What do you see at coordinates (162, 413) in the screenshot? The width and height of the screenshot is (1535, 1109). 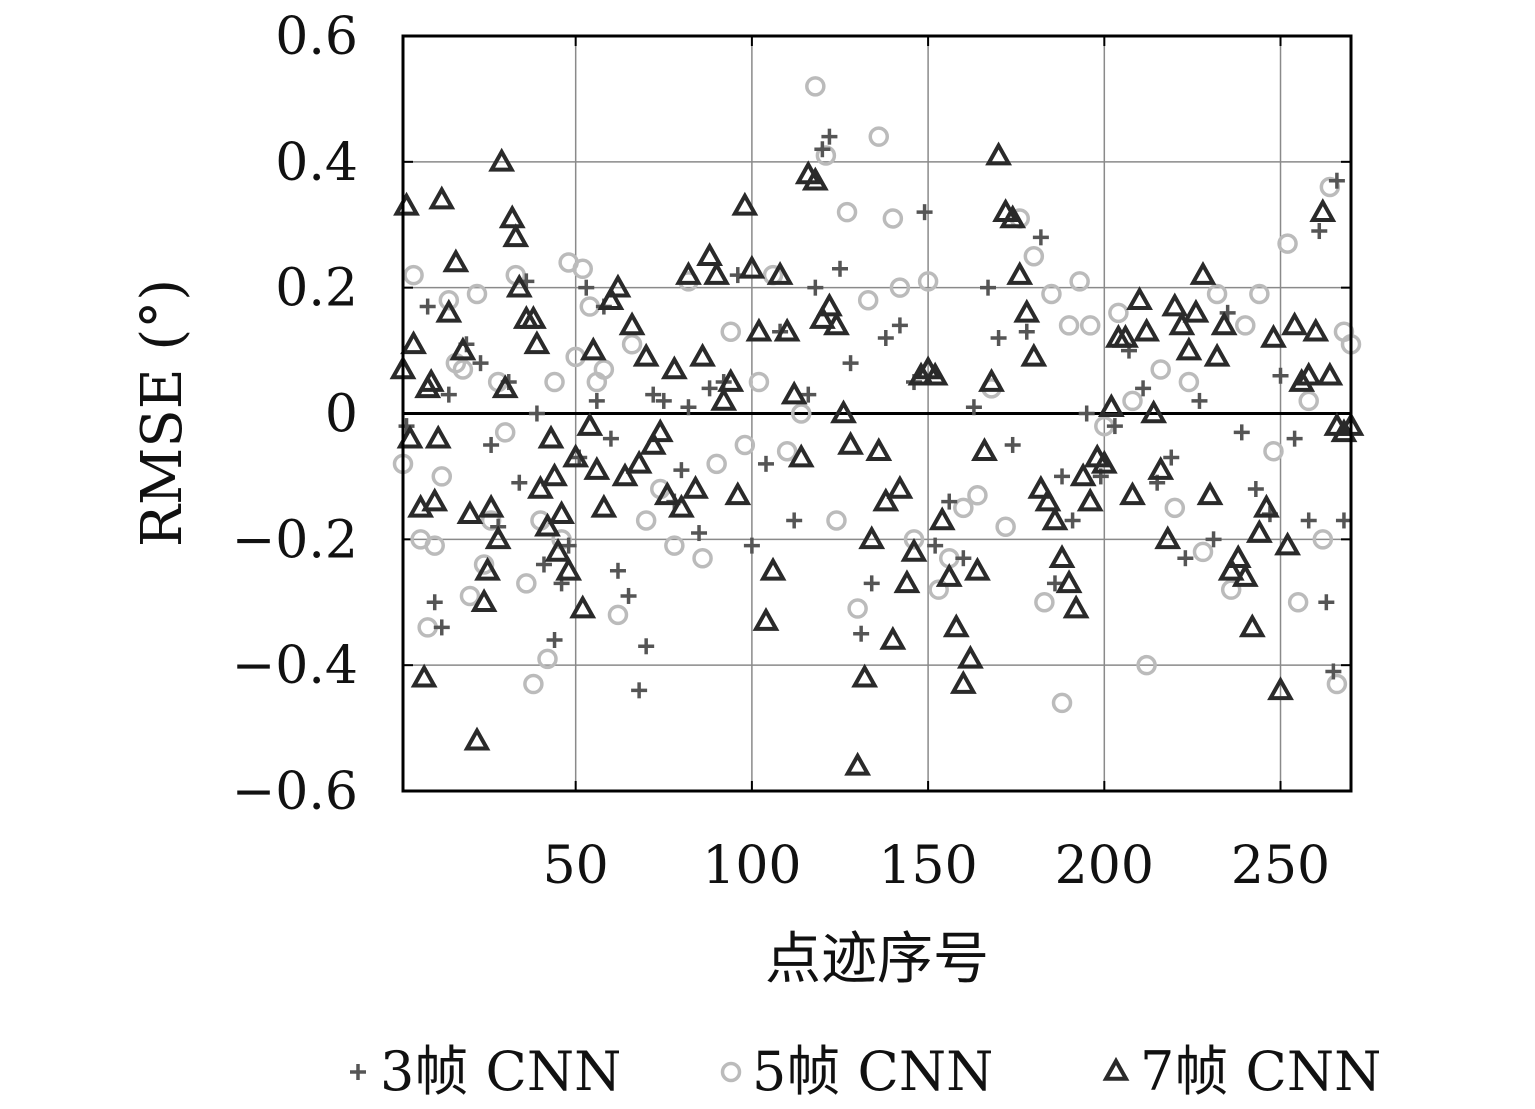 I see `y-axis-title: RMSE (°)` at bounding box center [162, 413].